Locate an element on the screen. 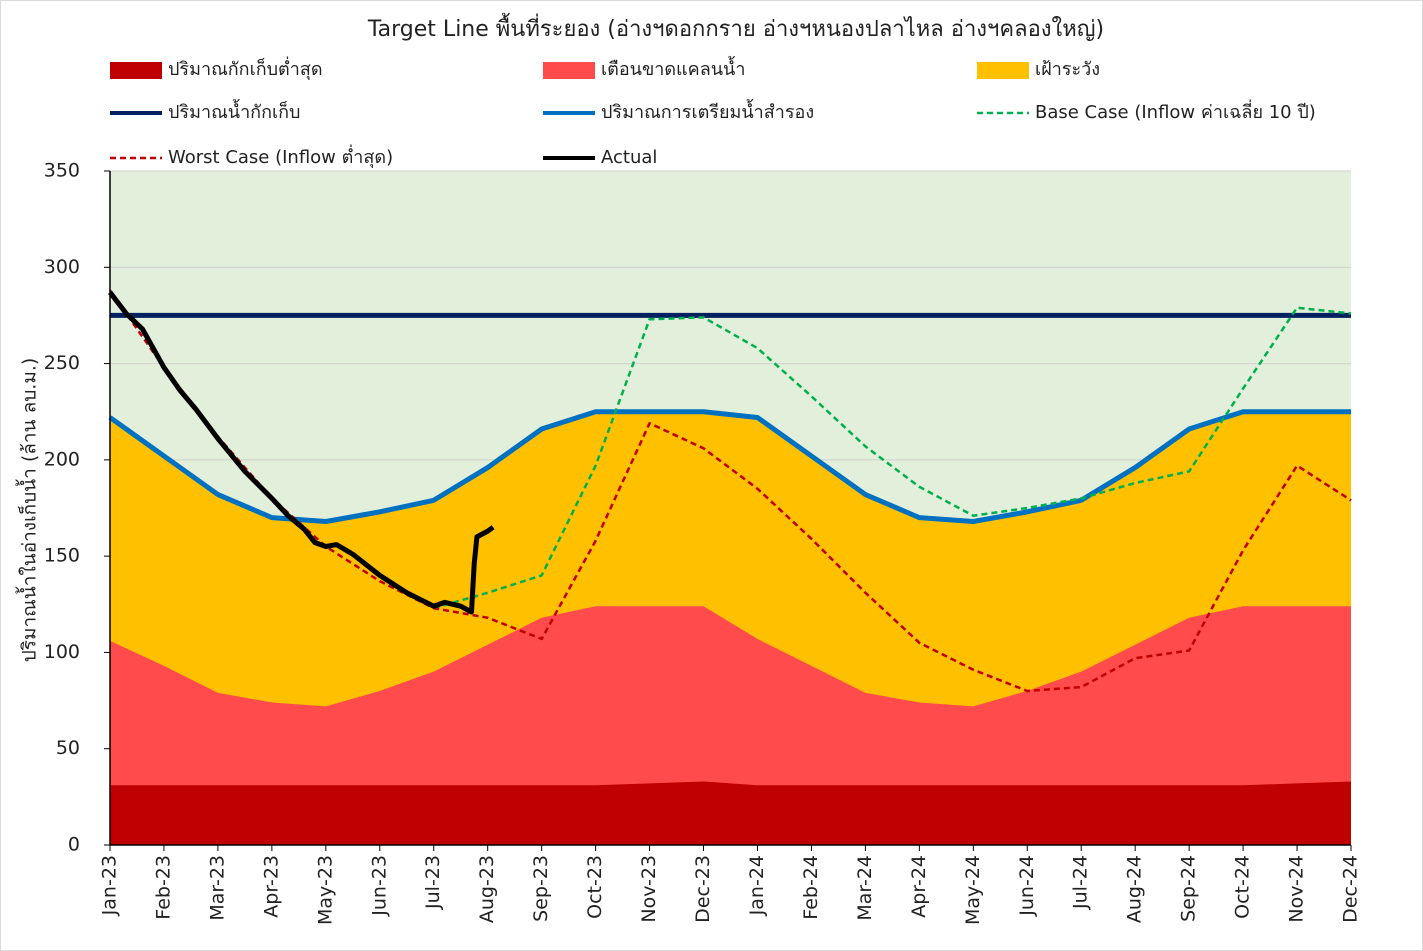 The height and width of the screenshot is (951, 1423). x-tick-label: May-24 is located at coordinates (973, 890).